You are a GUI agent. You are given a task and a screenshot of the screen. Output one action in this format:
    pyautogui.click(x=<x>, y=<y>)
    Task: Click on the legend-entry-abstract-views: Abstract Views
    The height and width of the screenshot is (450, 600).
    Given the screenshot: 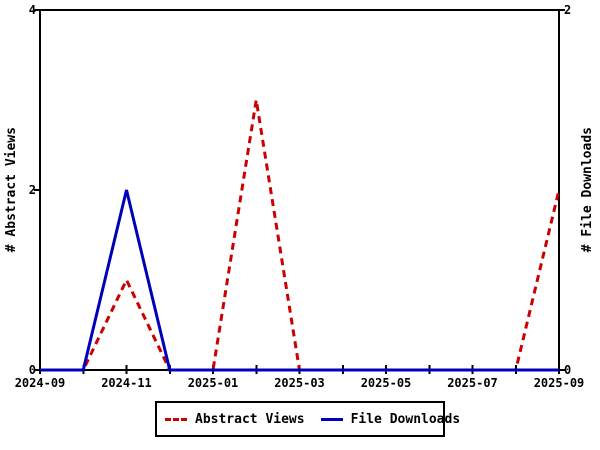 What is the action you would take?
    pyautogui.click(x=235, y=419)
    